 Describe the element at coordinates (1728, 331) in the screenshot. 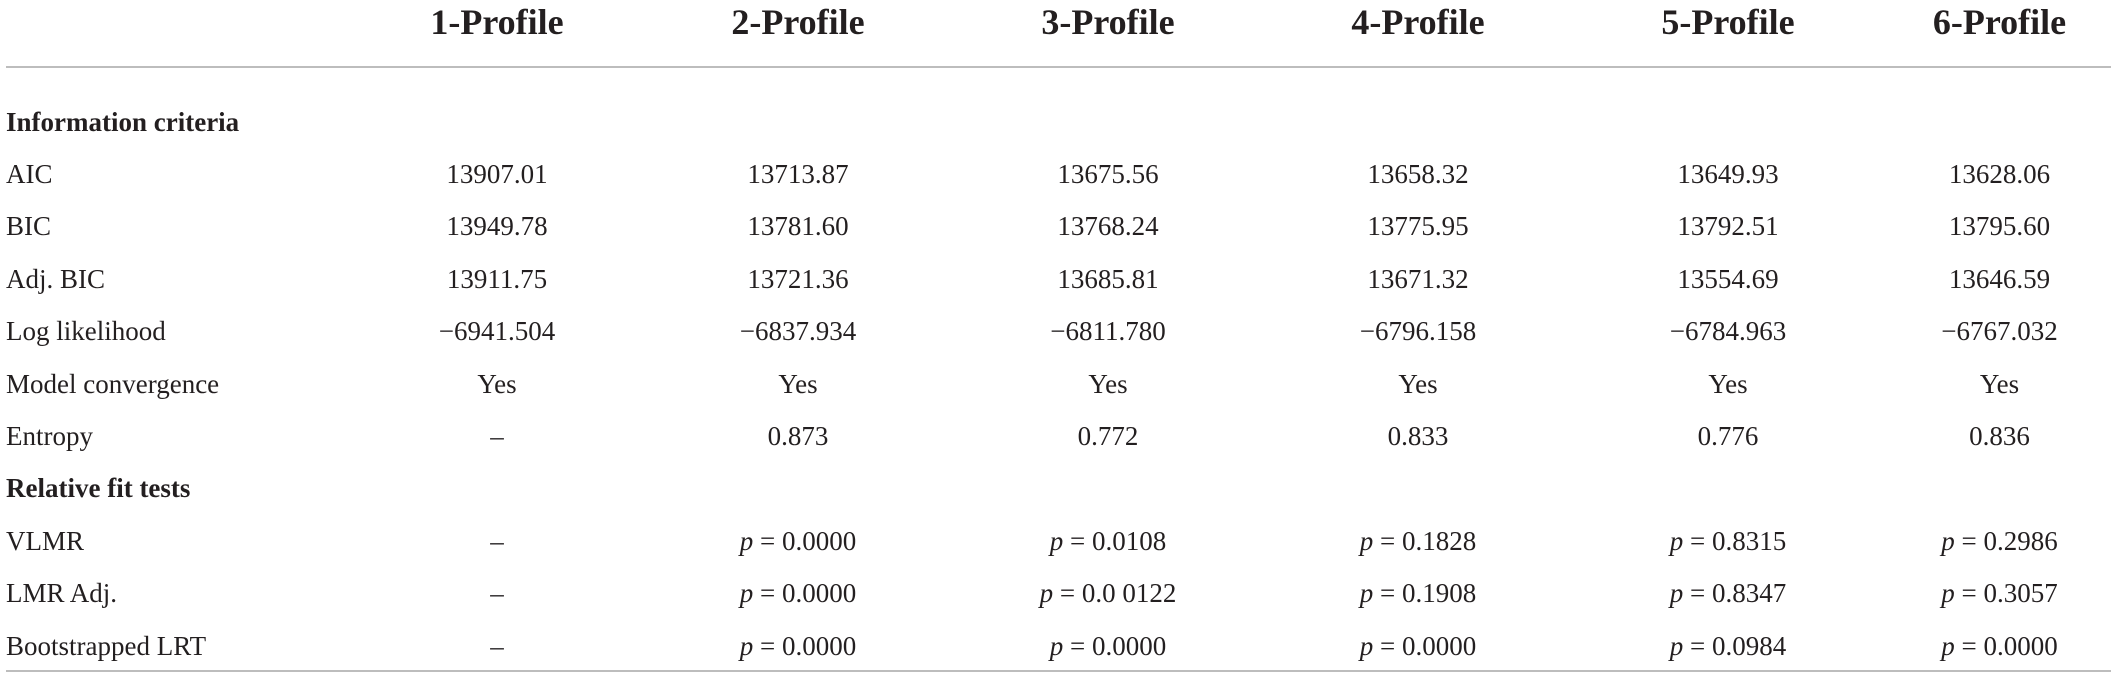

I see `table-cell: −6784.963` at that location.